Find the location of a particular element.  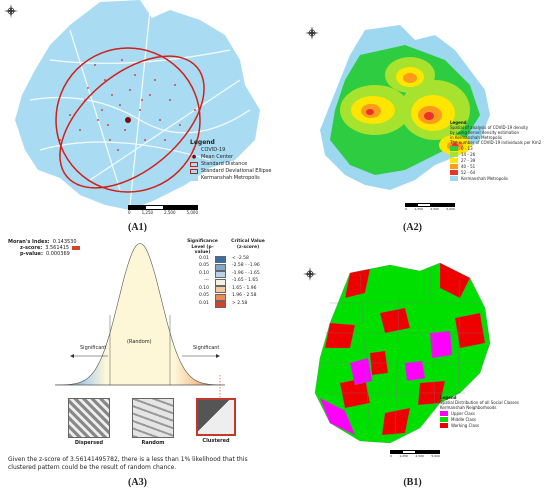

sig-level: 0.05 is located at coordinates (203, 295).